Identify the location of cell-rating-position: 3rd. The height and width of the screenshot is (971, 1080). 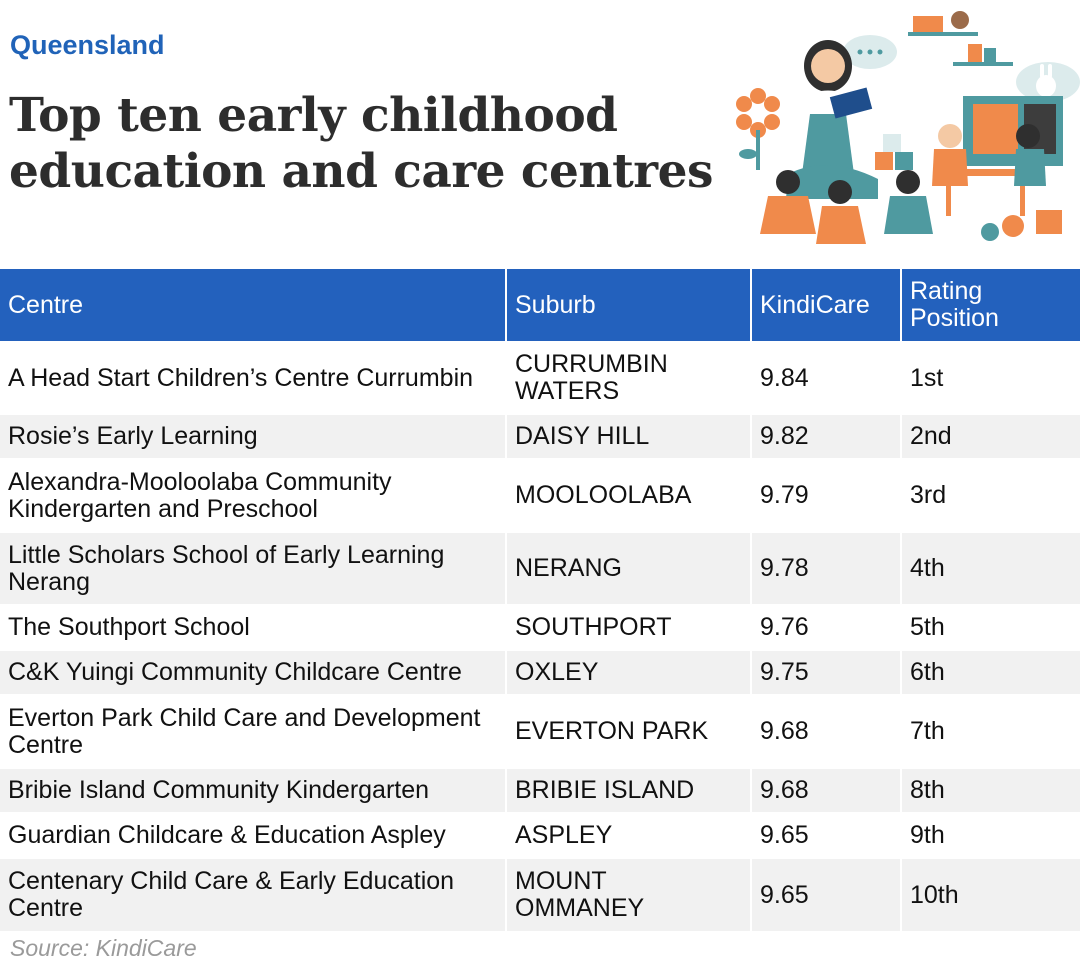
(990, 495).